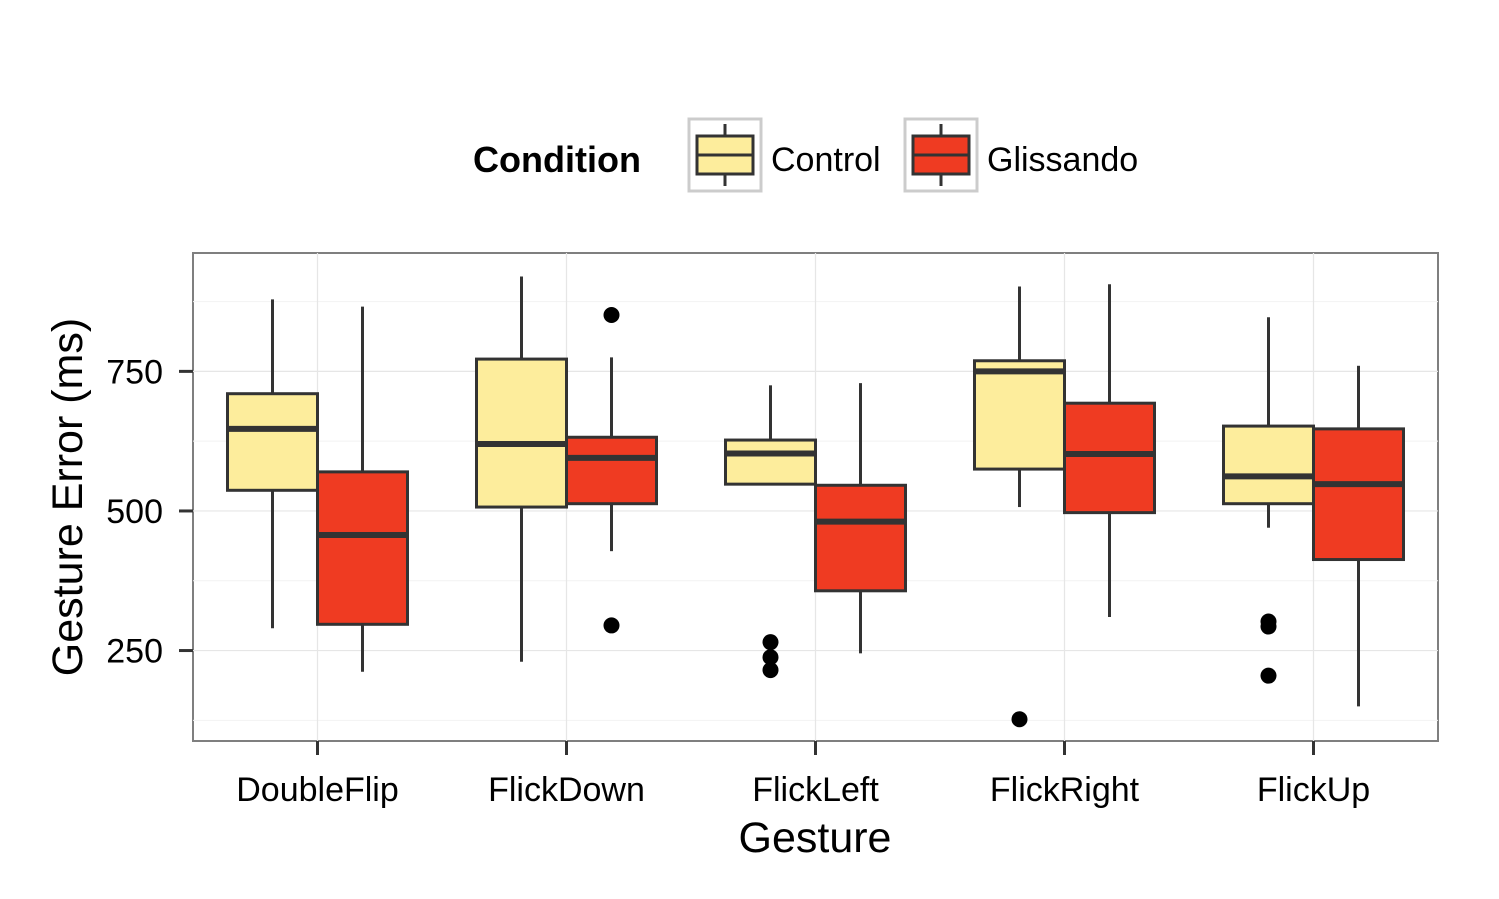  I want to click on boxplot-glissando-flickright, so click(1109, 451).